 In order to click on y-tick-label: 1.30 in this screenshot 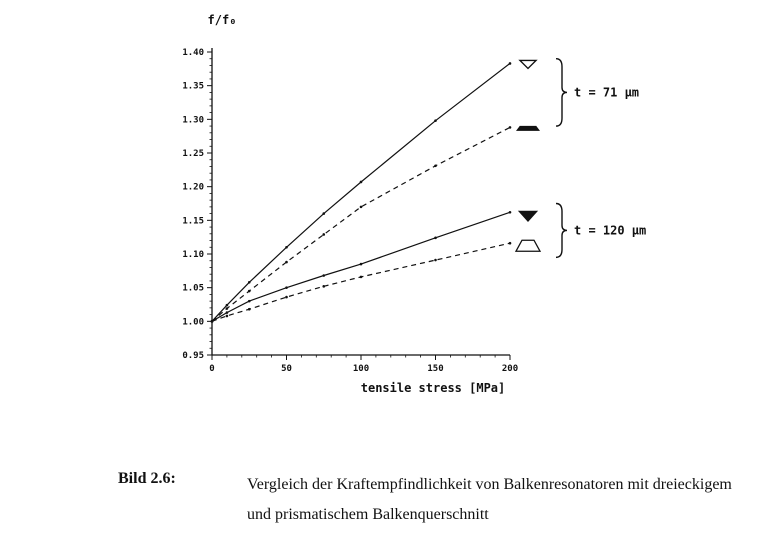, I will do `click(193, 120)`.